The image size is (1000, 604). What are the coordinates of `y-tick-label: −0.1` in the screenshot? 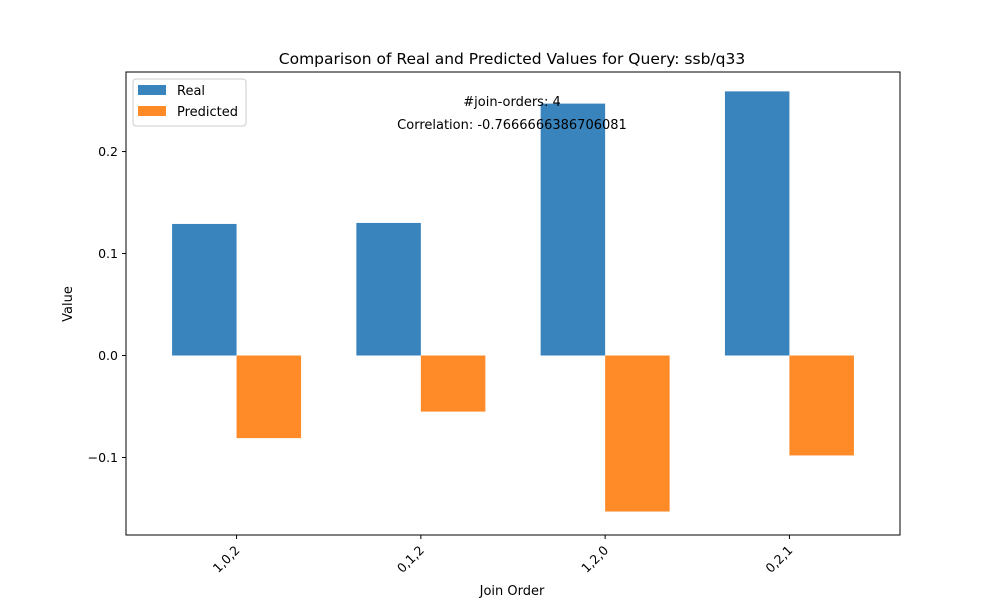 It's located at (103, 457).